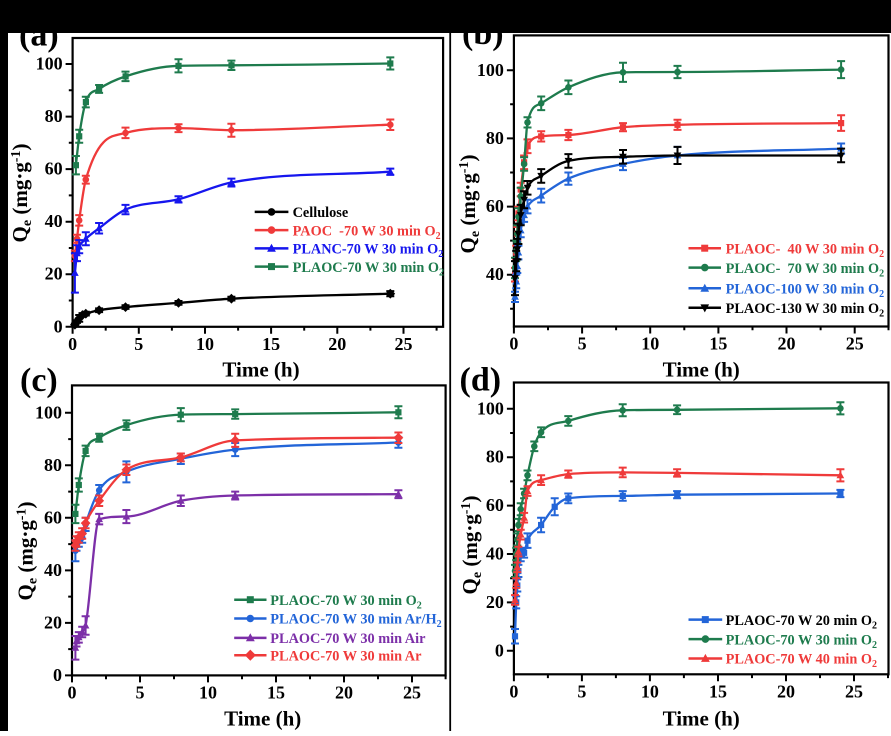  What do you see at coordinates (346, 656) in the screenshot?
I see `svg-text: PLAOC-70 W 30 min Ar` at bounding box center [346, 656].